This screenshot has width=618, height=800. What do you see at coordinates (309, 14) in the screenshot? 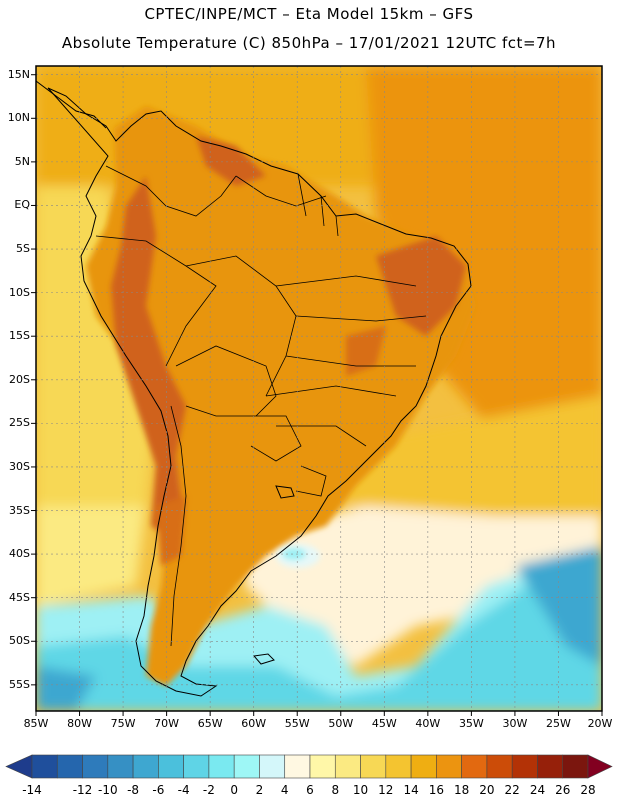
I see `map-title-line1: CPTEC/INPE/MCT – Eta Model 15km – GFS` at bounding box center [309, 14].